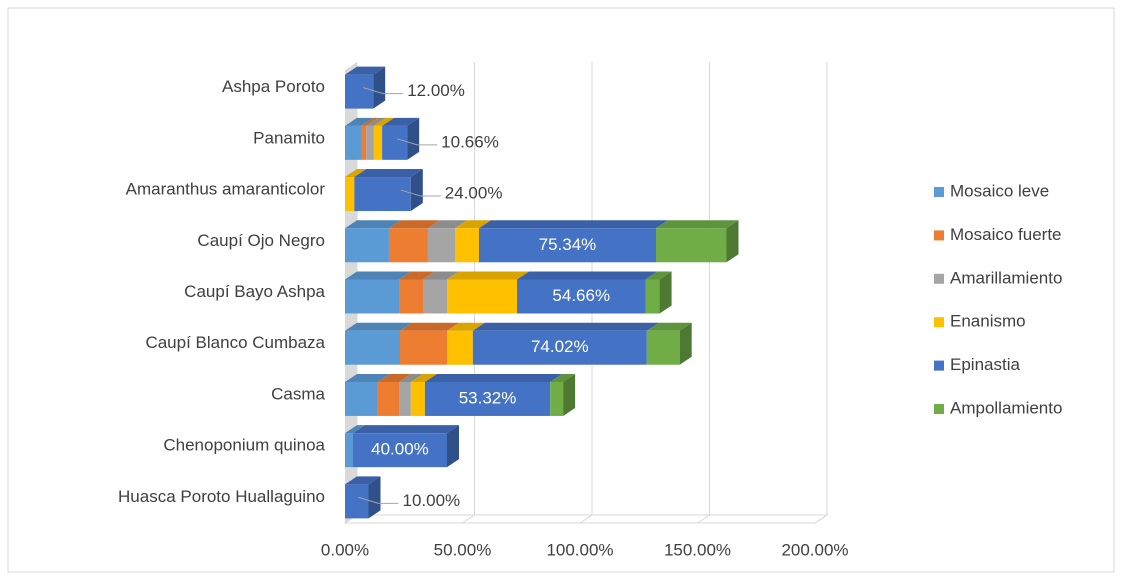  I want to click on y-tick-label: Amaranthus amaranticolor, so click(226, 189).